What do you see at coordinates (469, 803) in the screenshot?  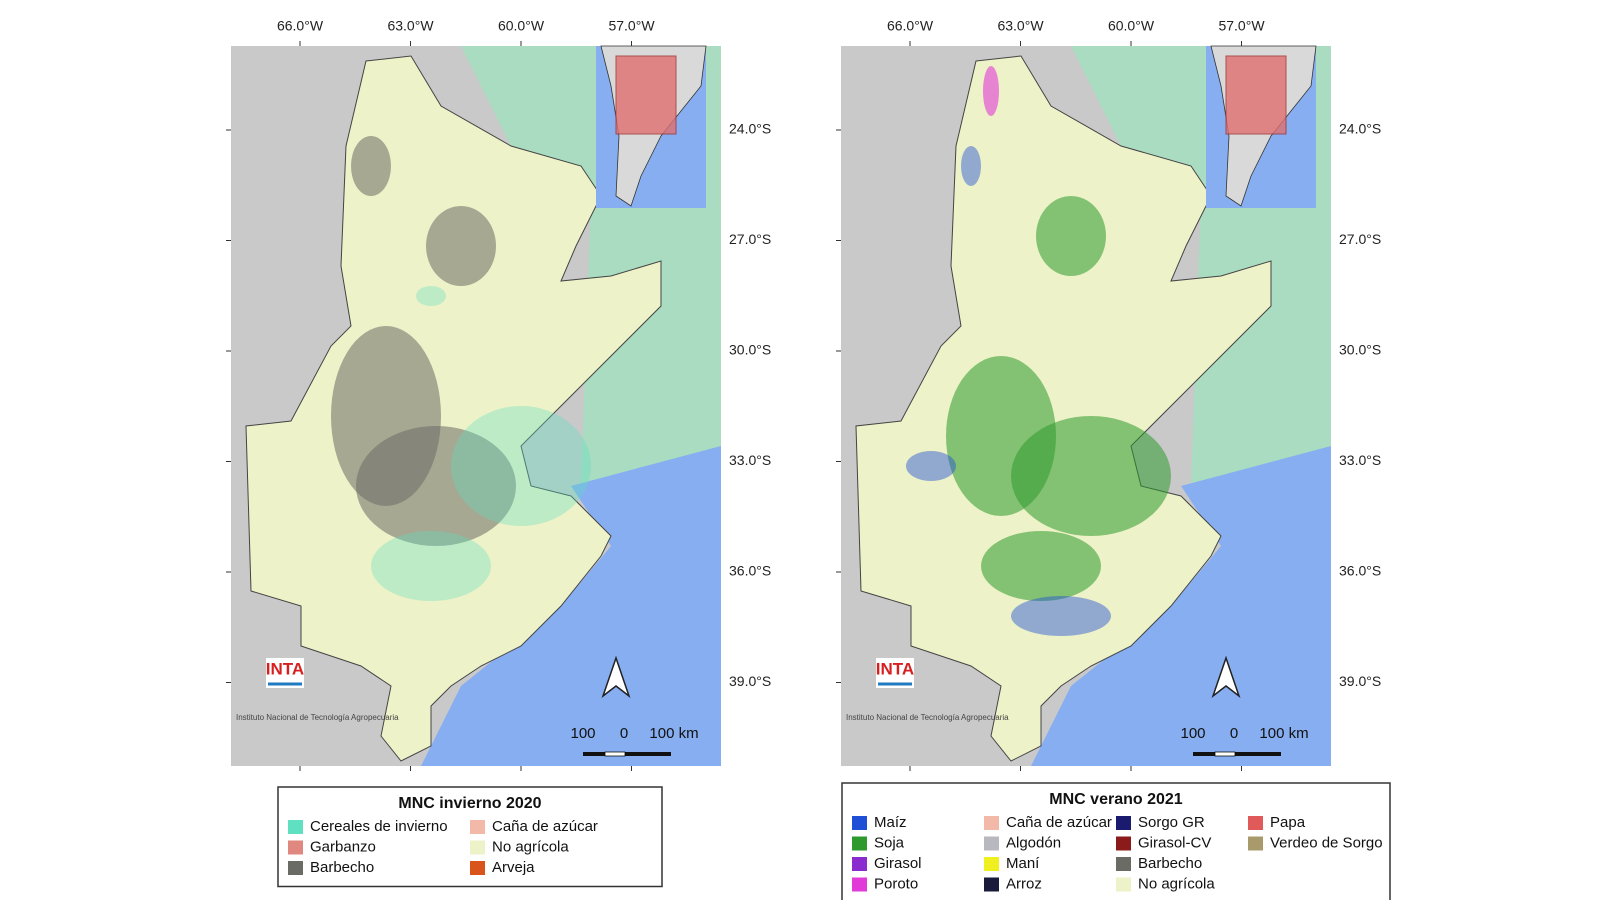 I see `legend-title: MNC invierno 2020` at bounding box center [469, 803].